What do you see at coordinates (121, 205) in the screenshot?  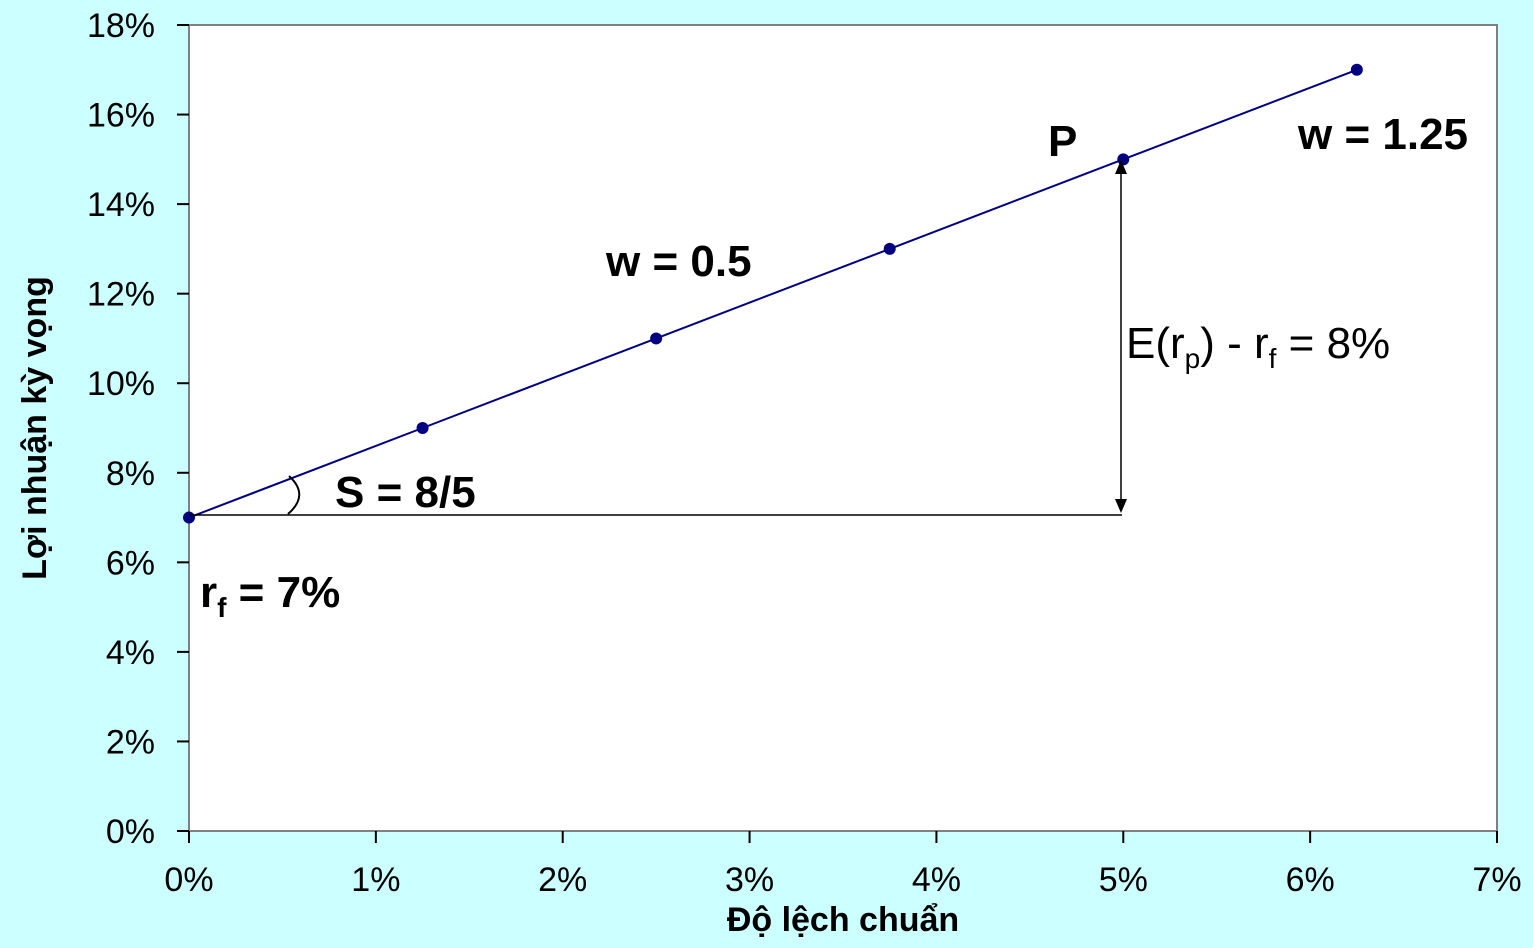 I see `y-tick-label: 14%` at bounding box center [121, 205].